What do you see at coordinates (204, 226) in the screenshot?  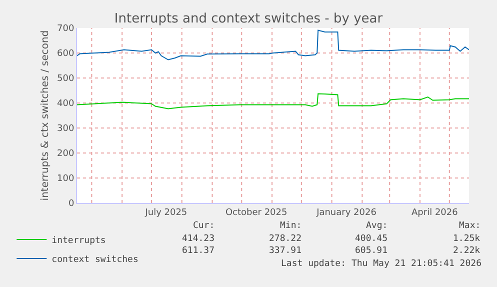 I see `text: Cur:` at bounding box center [204, 226].